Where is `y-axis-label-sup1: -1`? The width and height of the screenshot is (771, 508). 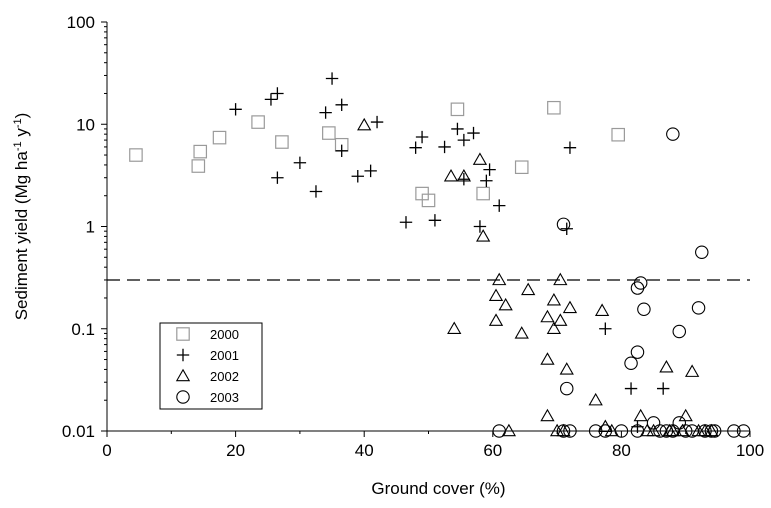 y-axis-label-sup1: -1 is located at coordinates (18, 146).